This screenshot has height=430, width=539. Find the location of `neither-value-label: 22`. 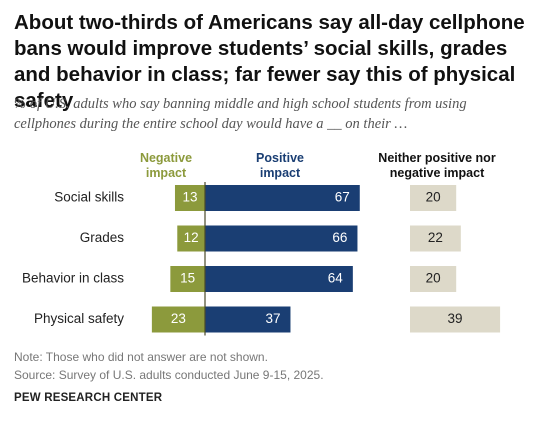

neither-value-label: 22 is located at coordinates (435, 237).